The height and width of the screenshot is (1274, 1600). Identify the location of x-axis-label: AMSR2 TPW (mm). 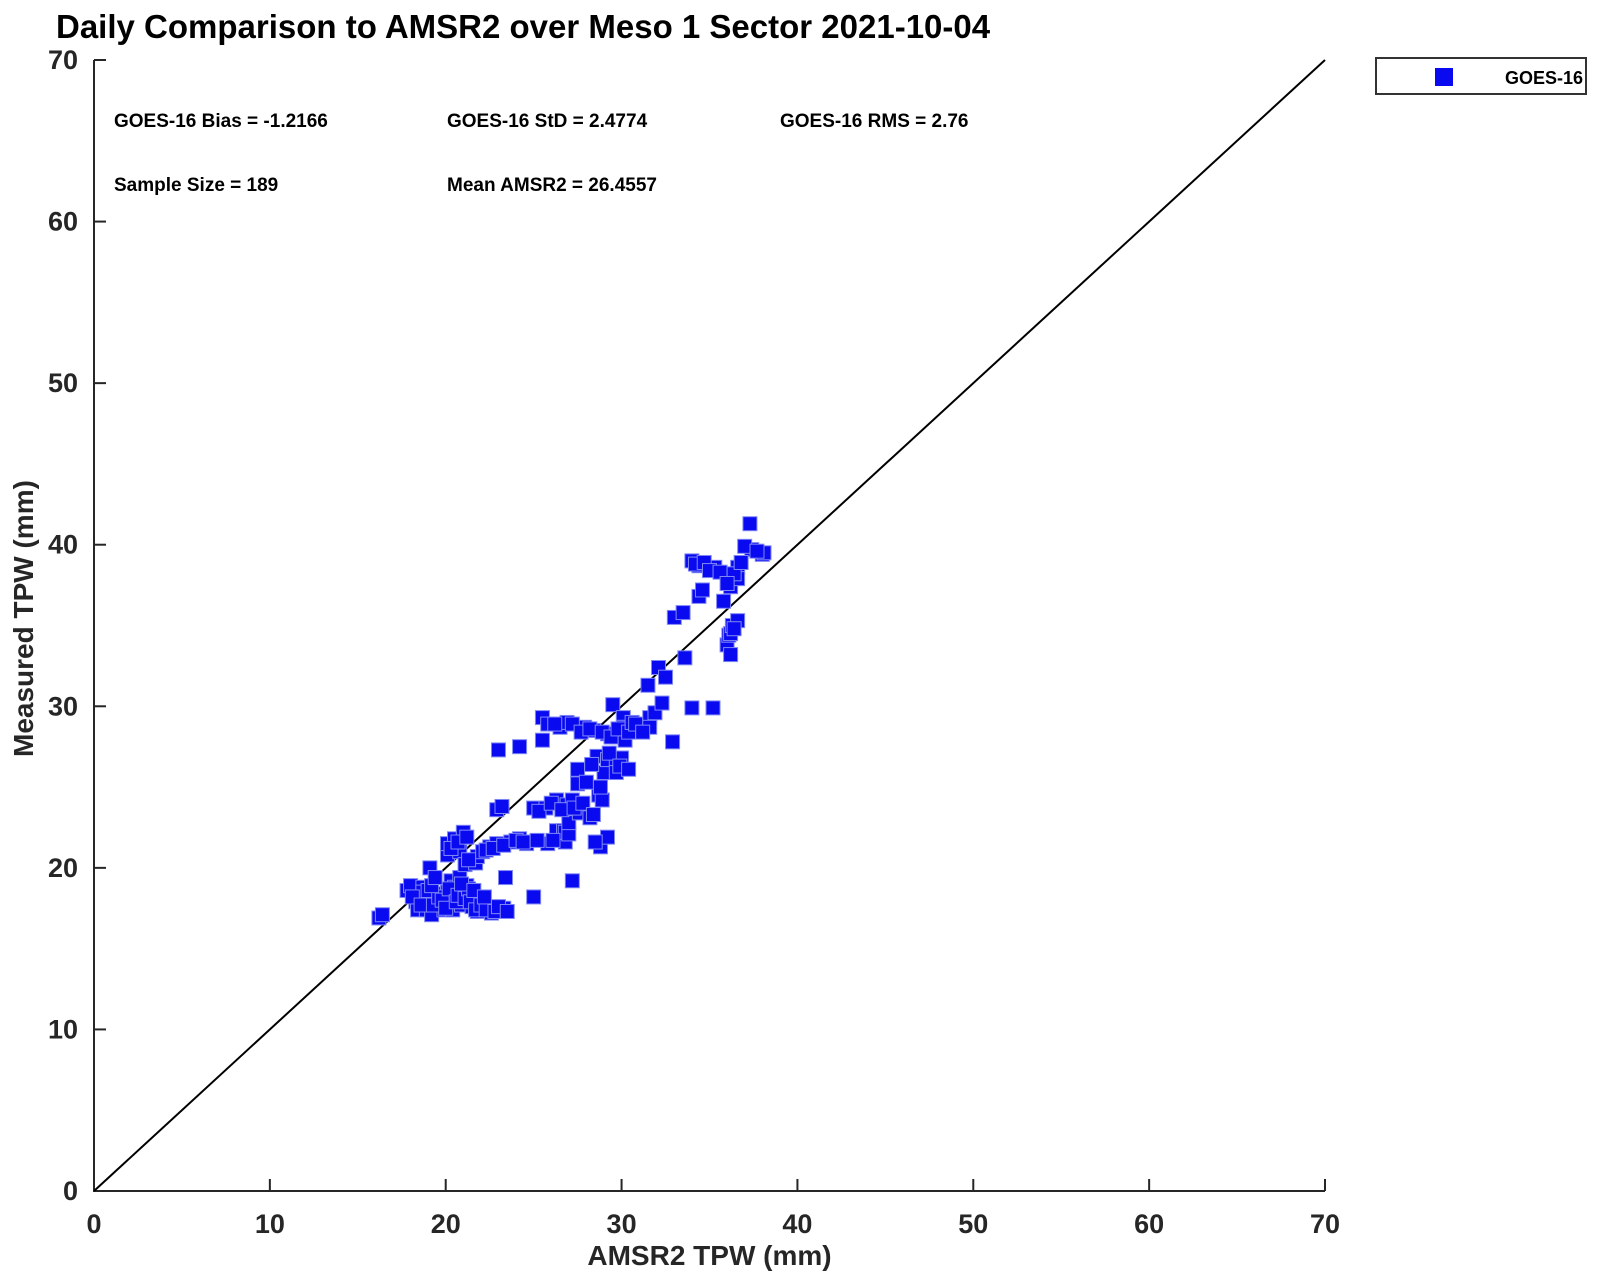
(709, 1255).